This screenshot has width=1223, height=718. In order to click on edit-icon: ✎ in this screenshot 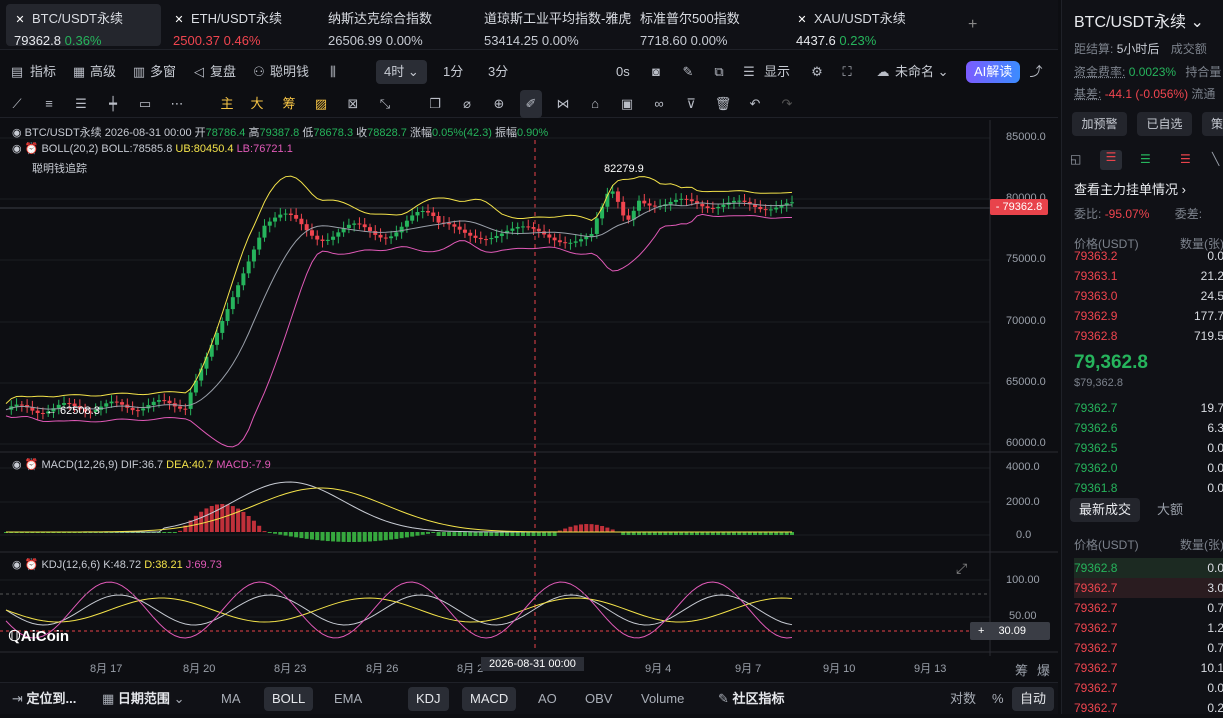, I will do `click(688, 72)`.